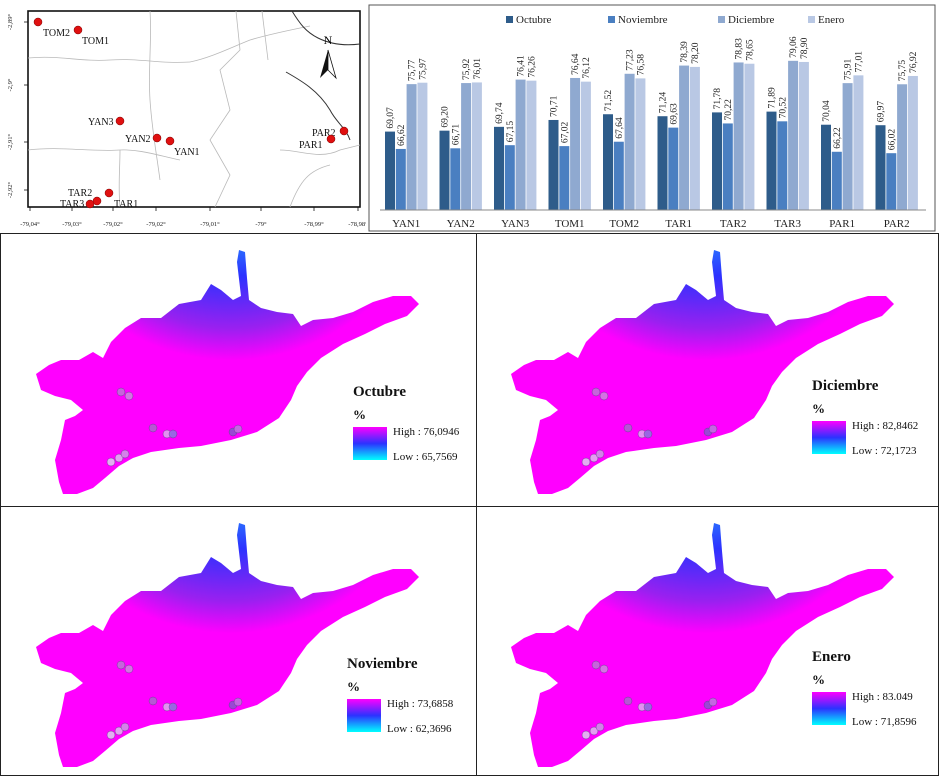  What do you see at coordinates (845, 386) in the screenshot?
I see `heatmap-title-dic: Diciembre` at bounding box center [845, 386].